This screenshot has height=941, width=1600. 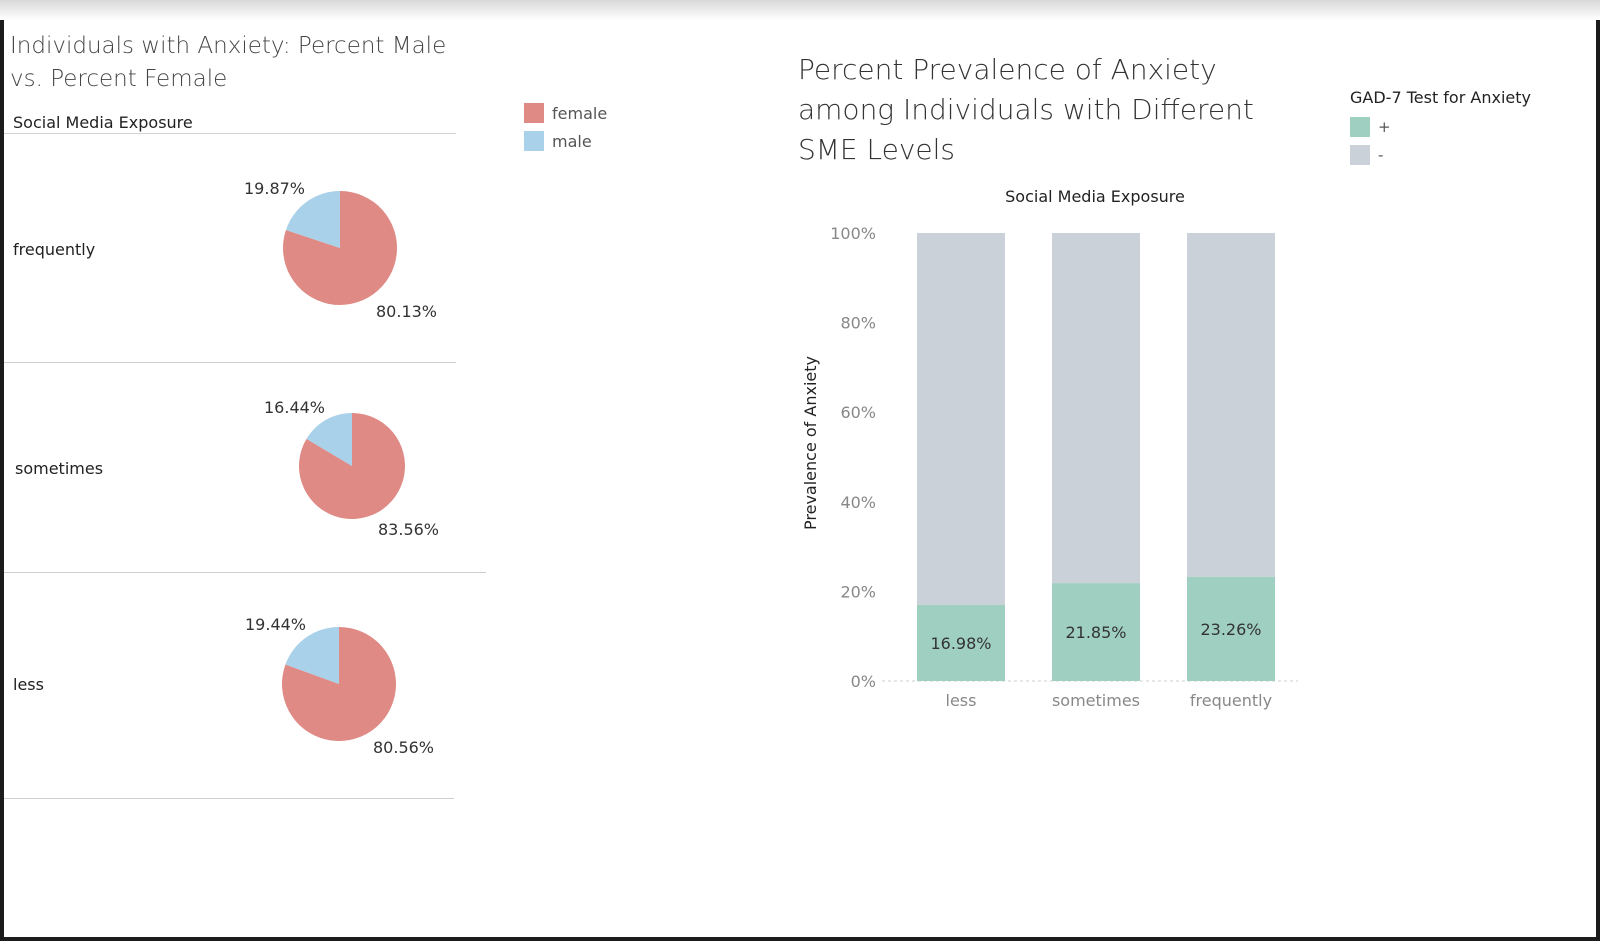 I want to click on y-tick-label: 40%, so click(x=858, y=502).